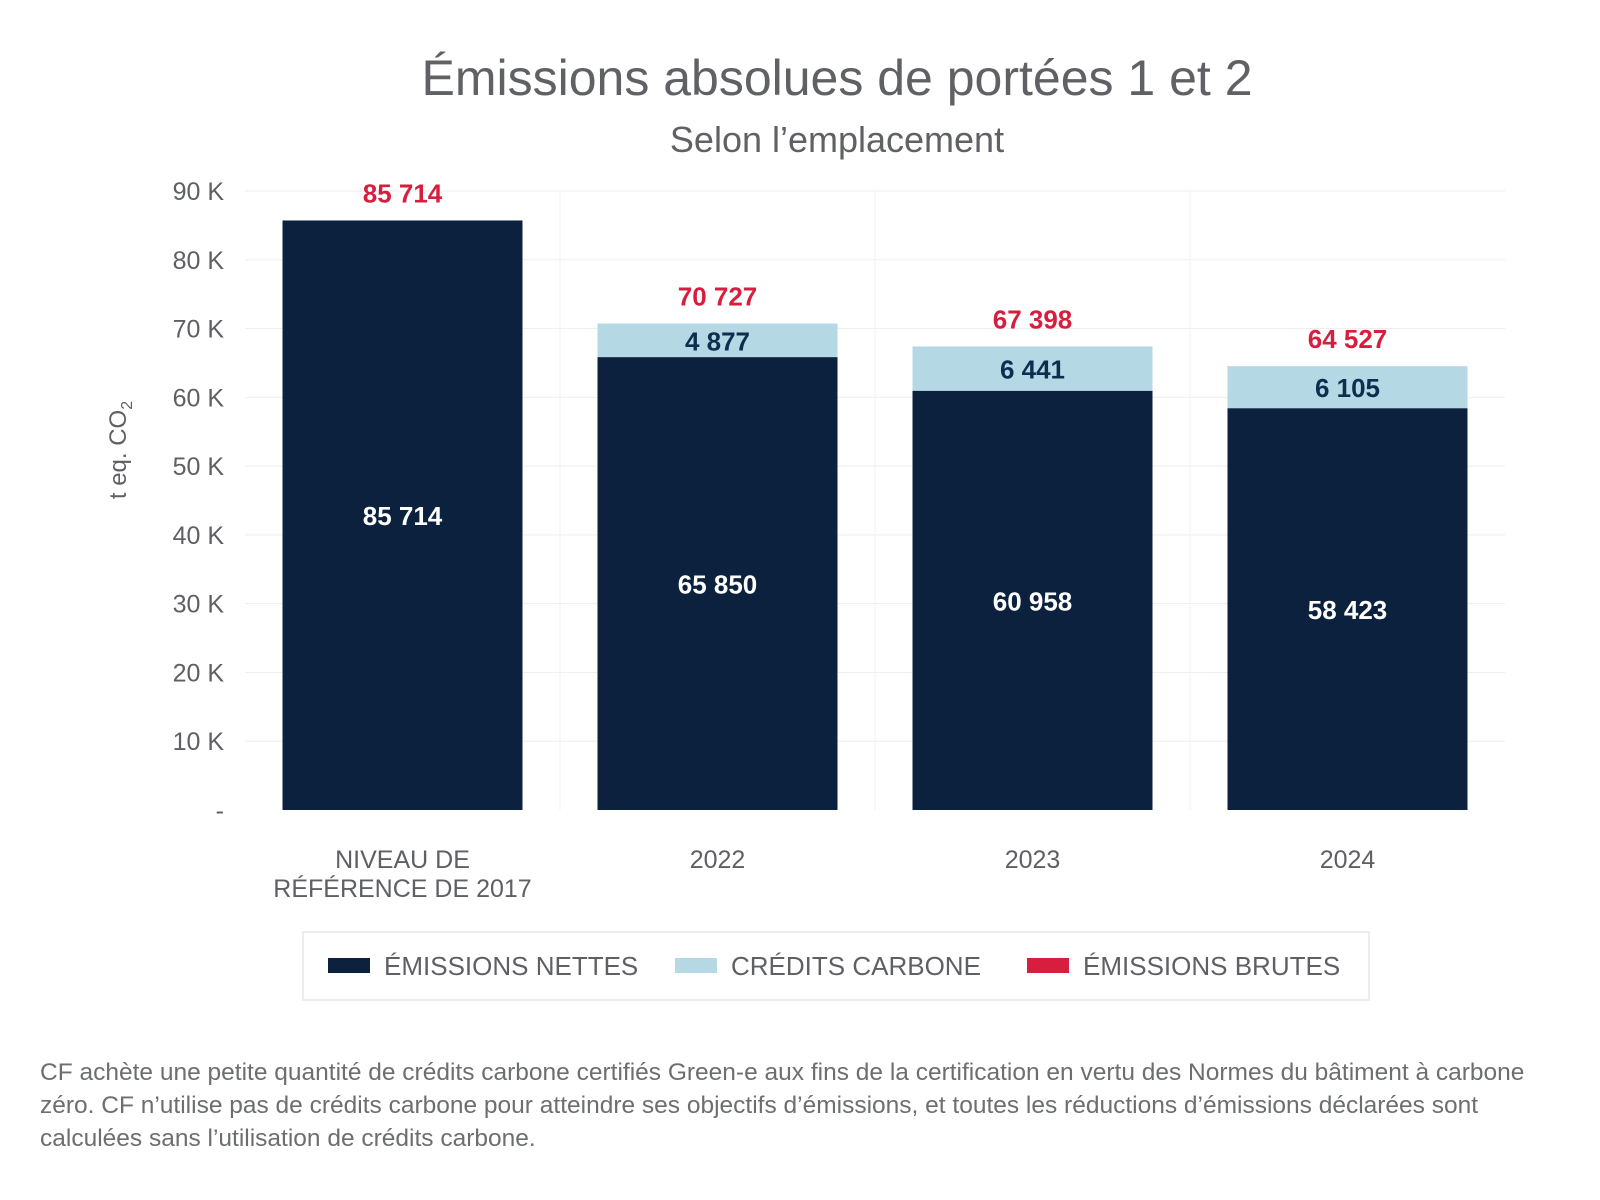 The image size is (1600, 1200). Describe the element at coordinates (718, 860) in the screenshot. I see `x-tick-label: 2022` at that location.